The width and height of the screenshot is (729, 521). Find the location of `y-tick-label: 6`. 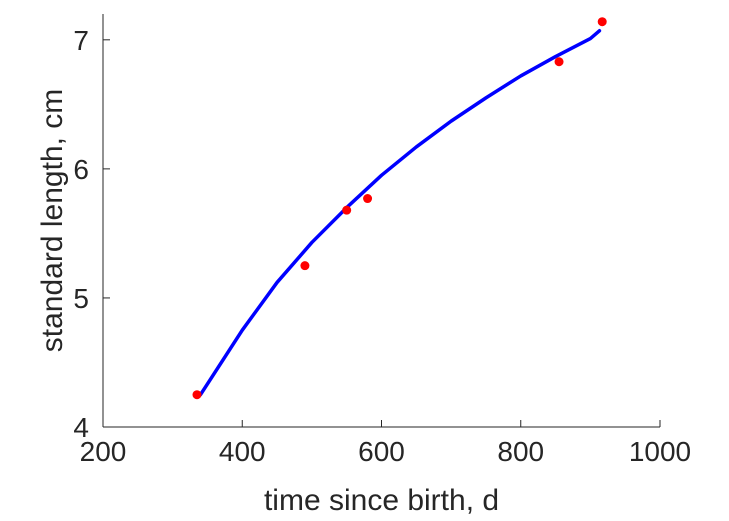

y-tick-label: 6 is located at coordinates (81, 169).